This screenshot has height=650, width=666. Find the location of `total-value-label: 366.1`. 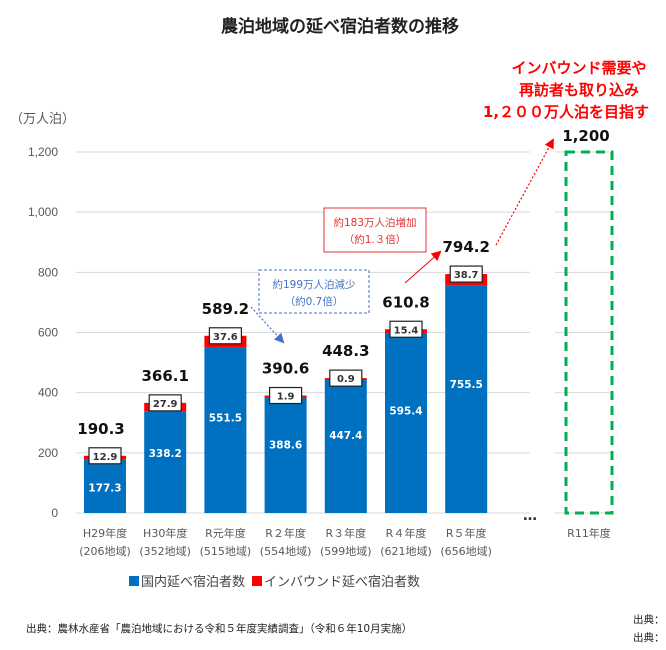

total-value-label: 366.1 is located at coordinates (164, 376).